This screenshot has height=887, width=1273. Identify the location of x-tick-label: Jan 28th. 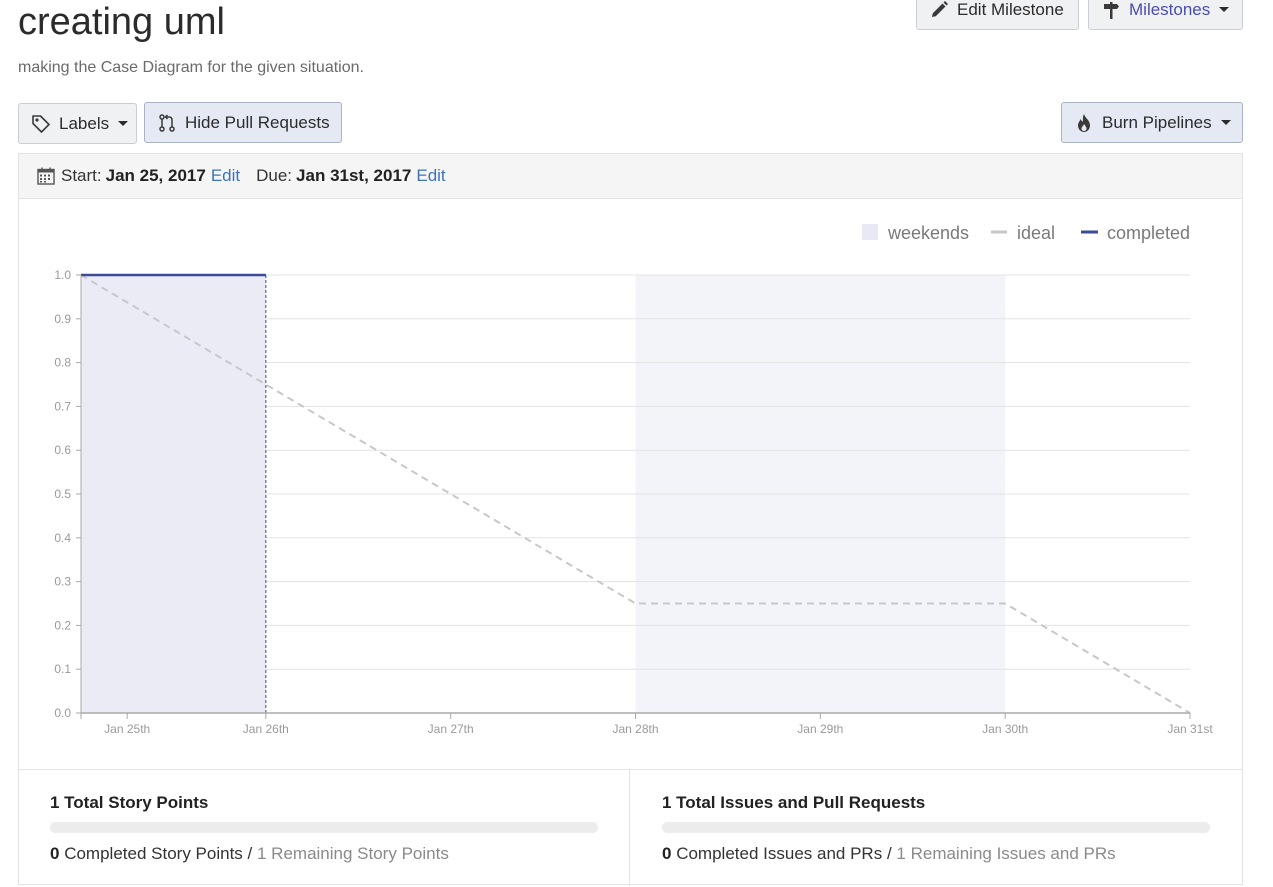
(635, 729).